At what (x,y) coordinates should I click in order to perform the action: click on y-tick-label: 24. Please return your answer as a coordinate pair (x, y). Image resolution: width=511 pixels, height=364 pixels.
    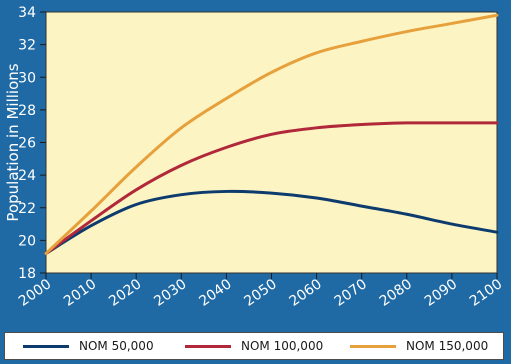
    Looking at the image, I should click on (27, 176).